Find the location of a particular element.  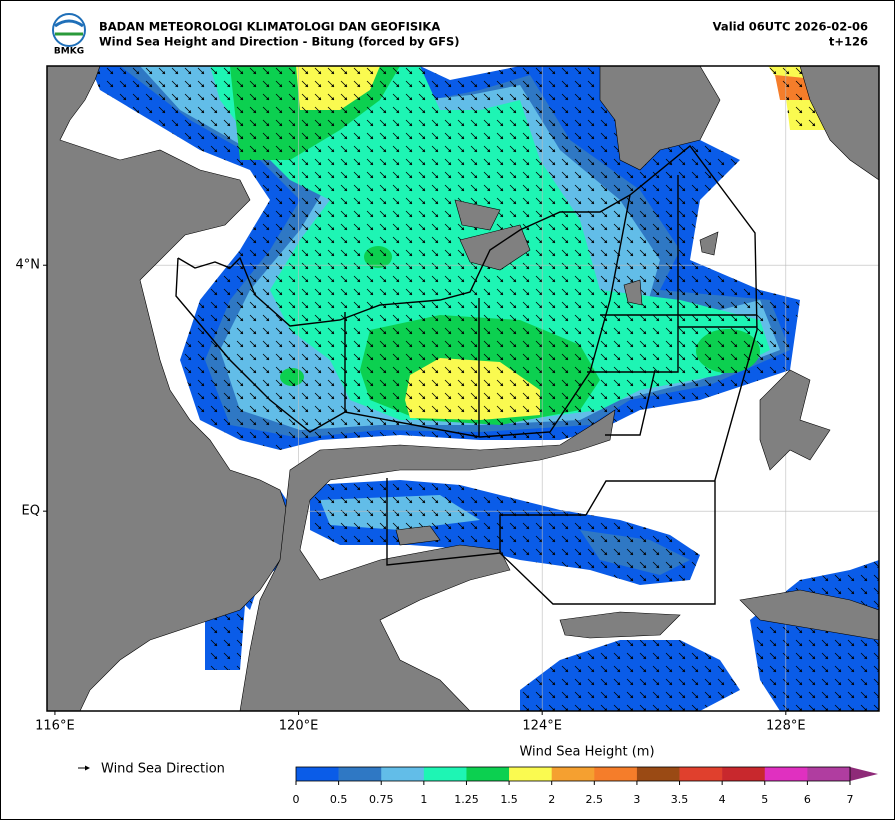

arrow-legend-label: Wind Sea Direction is located at coordinates (163, 769).